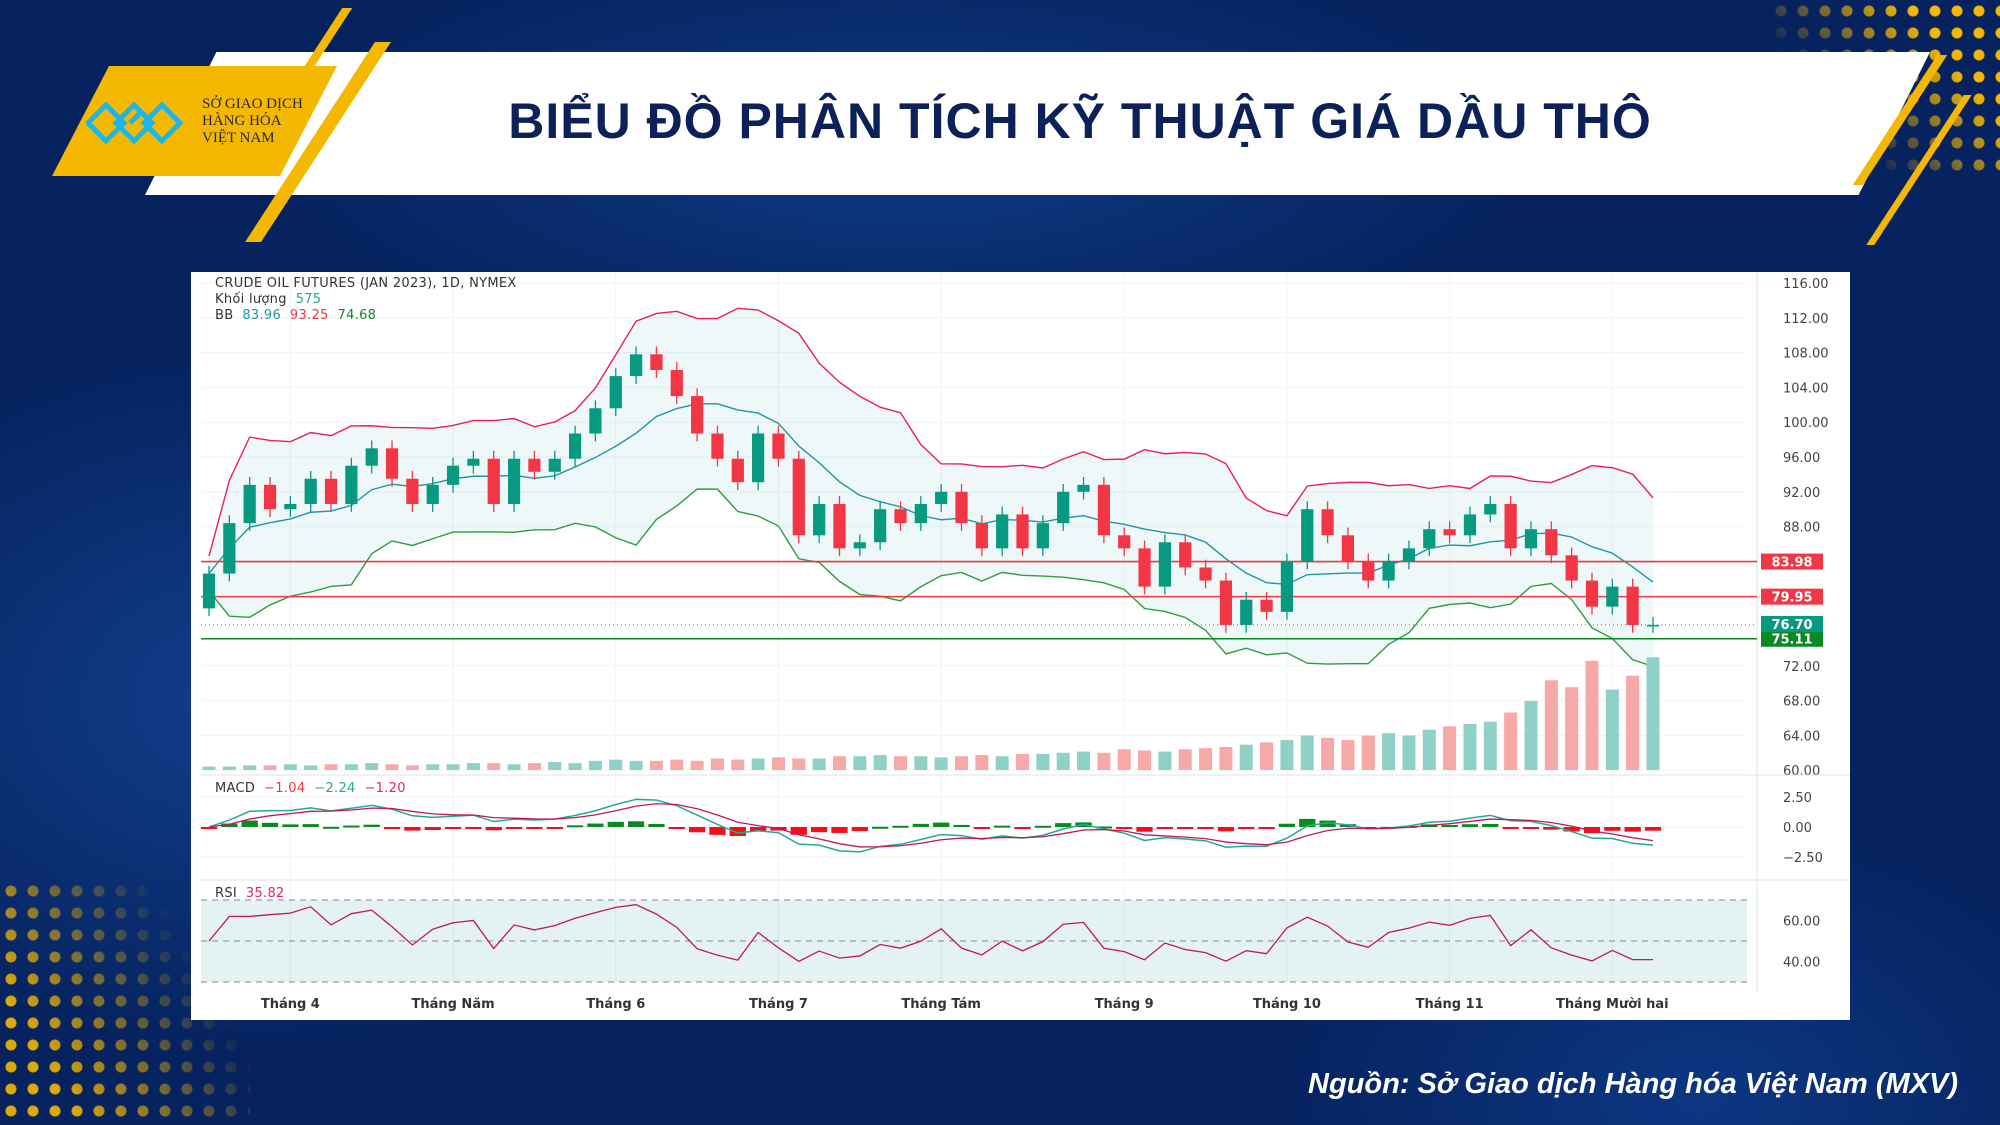 The height and width of the screenshot is (1125, 2000). Describe the element at coordinates (357, 315) in the screenshot. I see `bb-lower-value: 74.68` at that location.